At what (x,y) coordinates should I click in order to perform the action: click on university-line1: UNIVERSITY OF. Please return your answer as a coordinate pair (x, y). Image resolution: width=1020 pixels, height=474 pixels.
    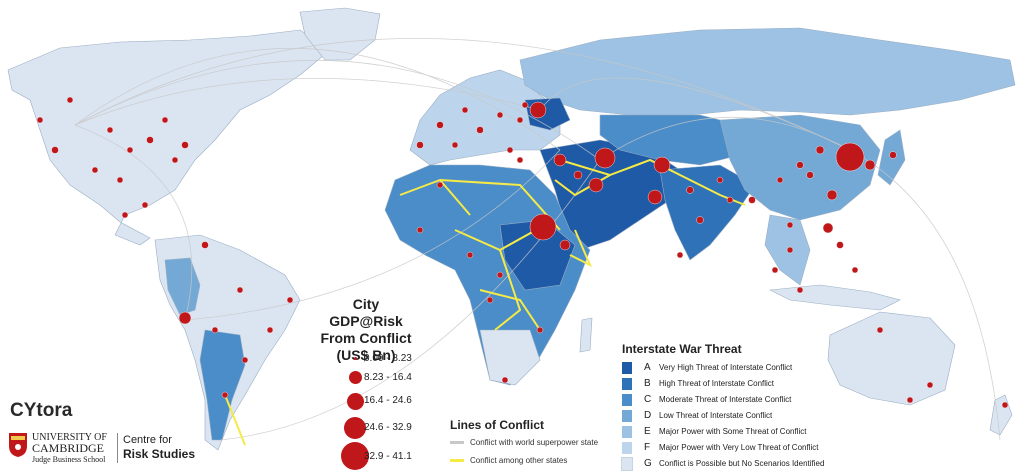
    Looking at the image, I should click on (69, 437).